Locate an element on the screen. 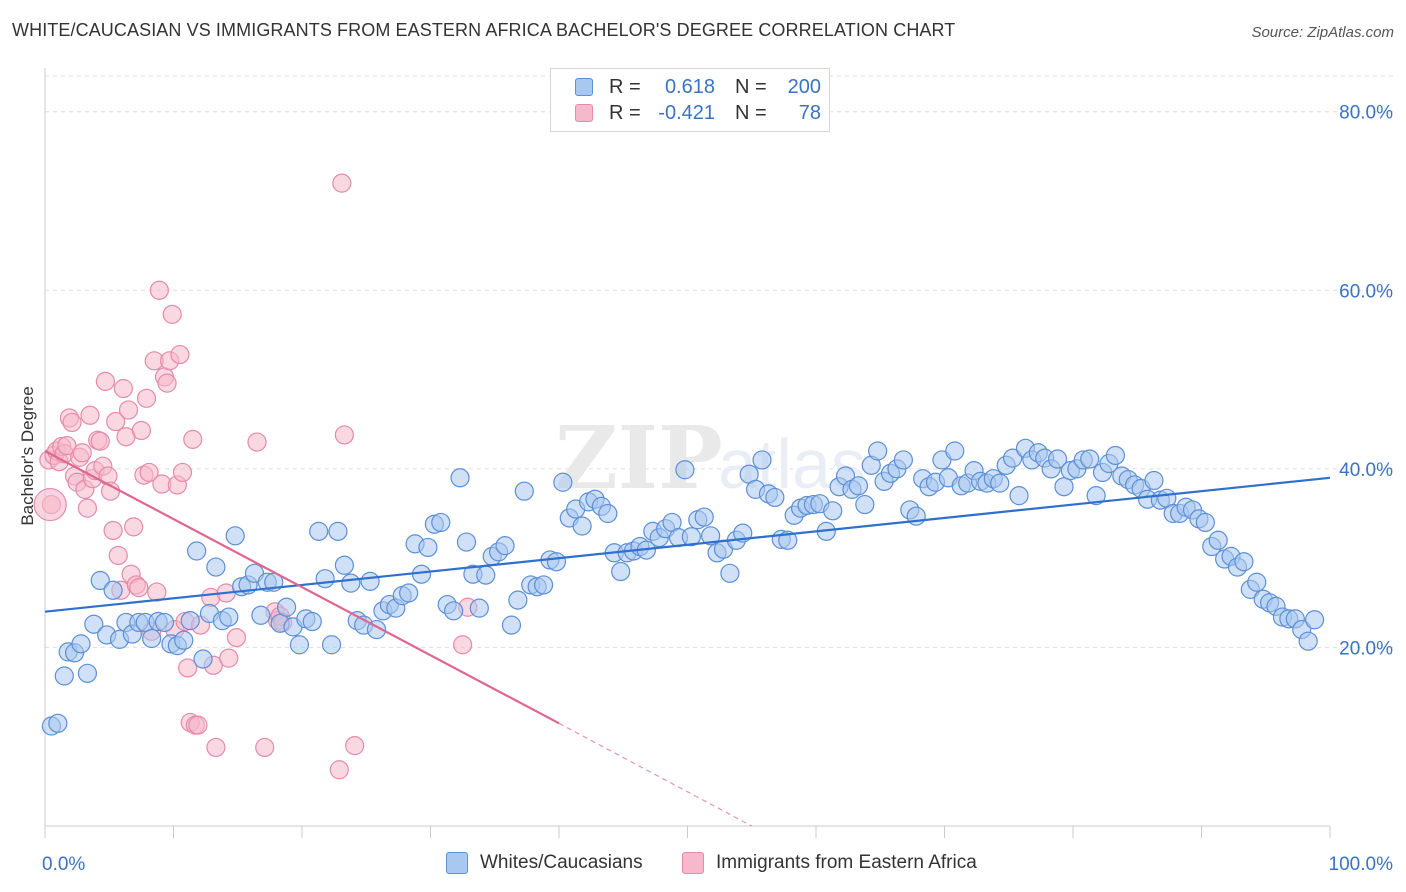  r-value: 0.618 is located at coordinates (689, 86).